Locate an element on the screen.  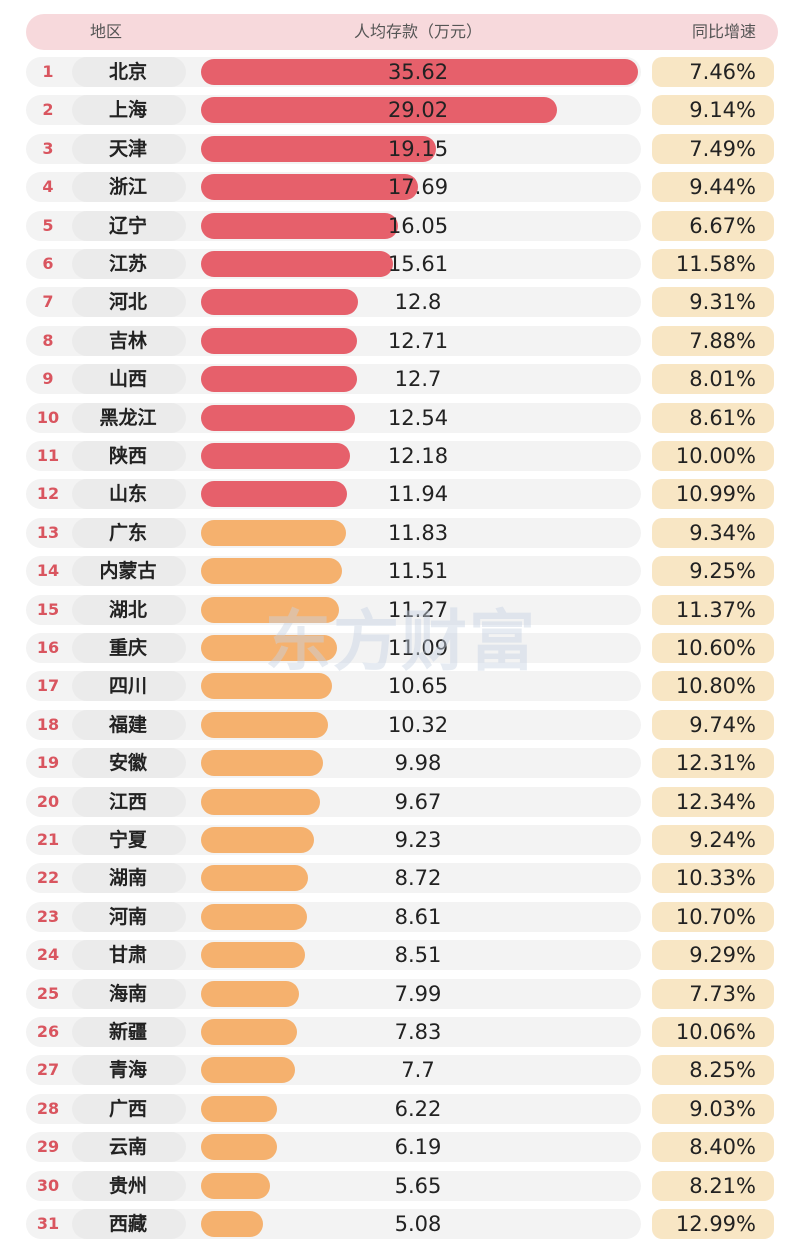
rank-label: 15 is located at coordinates (48, 609).